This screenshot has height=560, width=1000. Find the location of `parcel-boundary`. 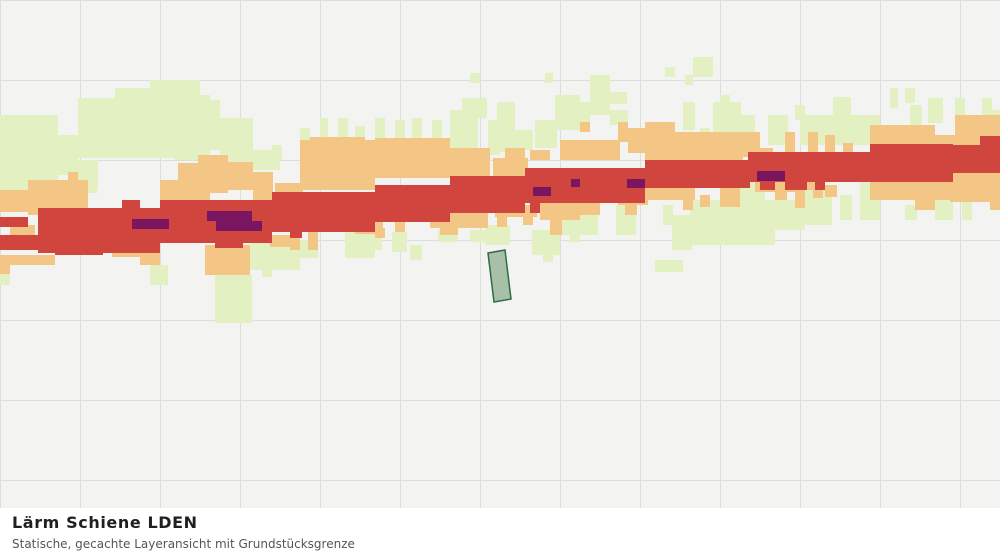

parcel-boundary is located at coordinates (499, 276).